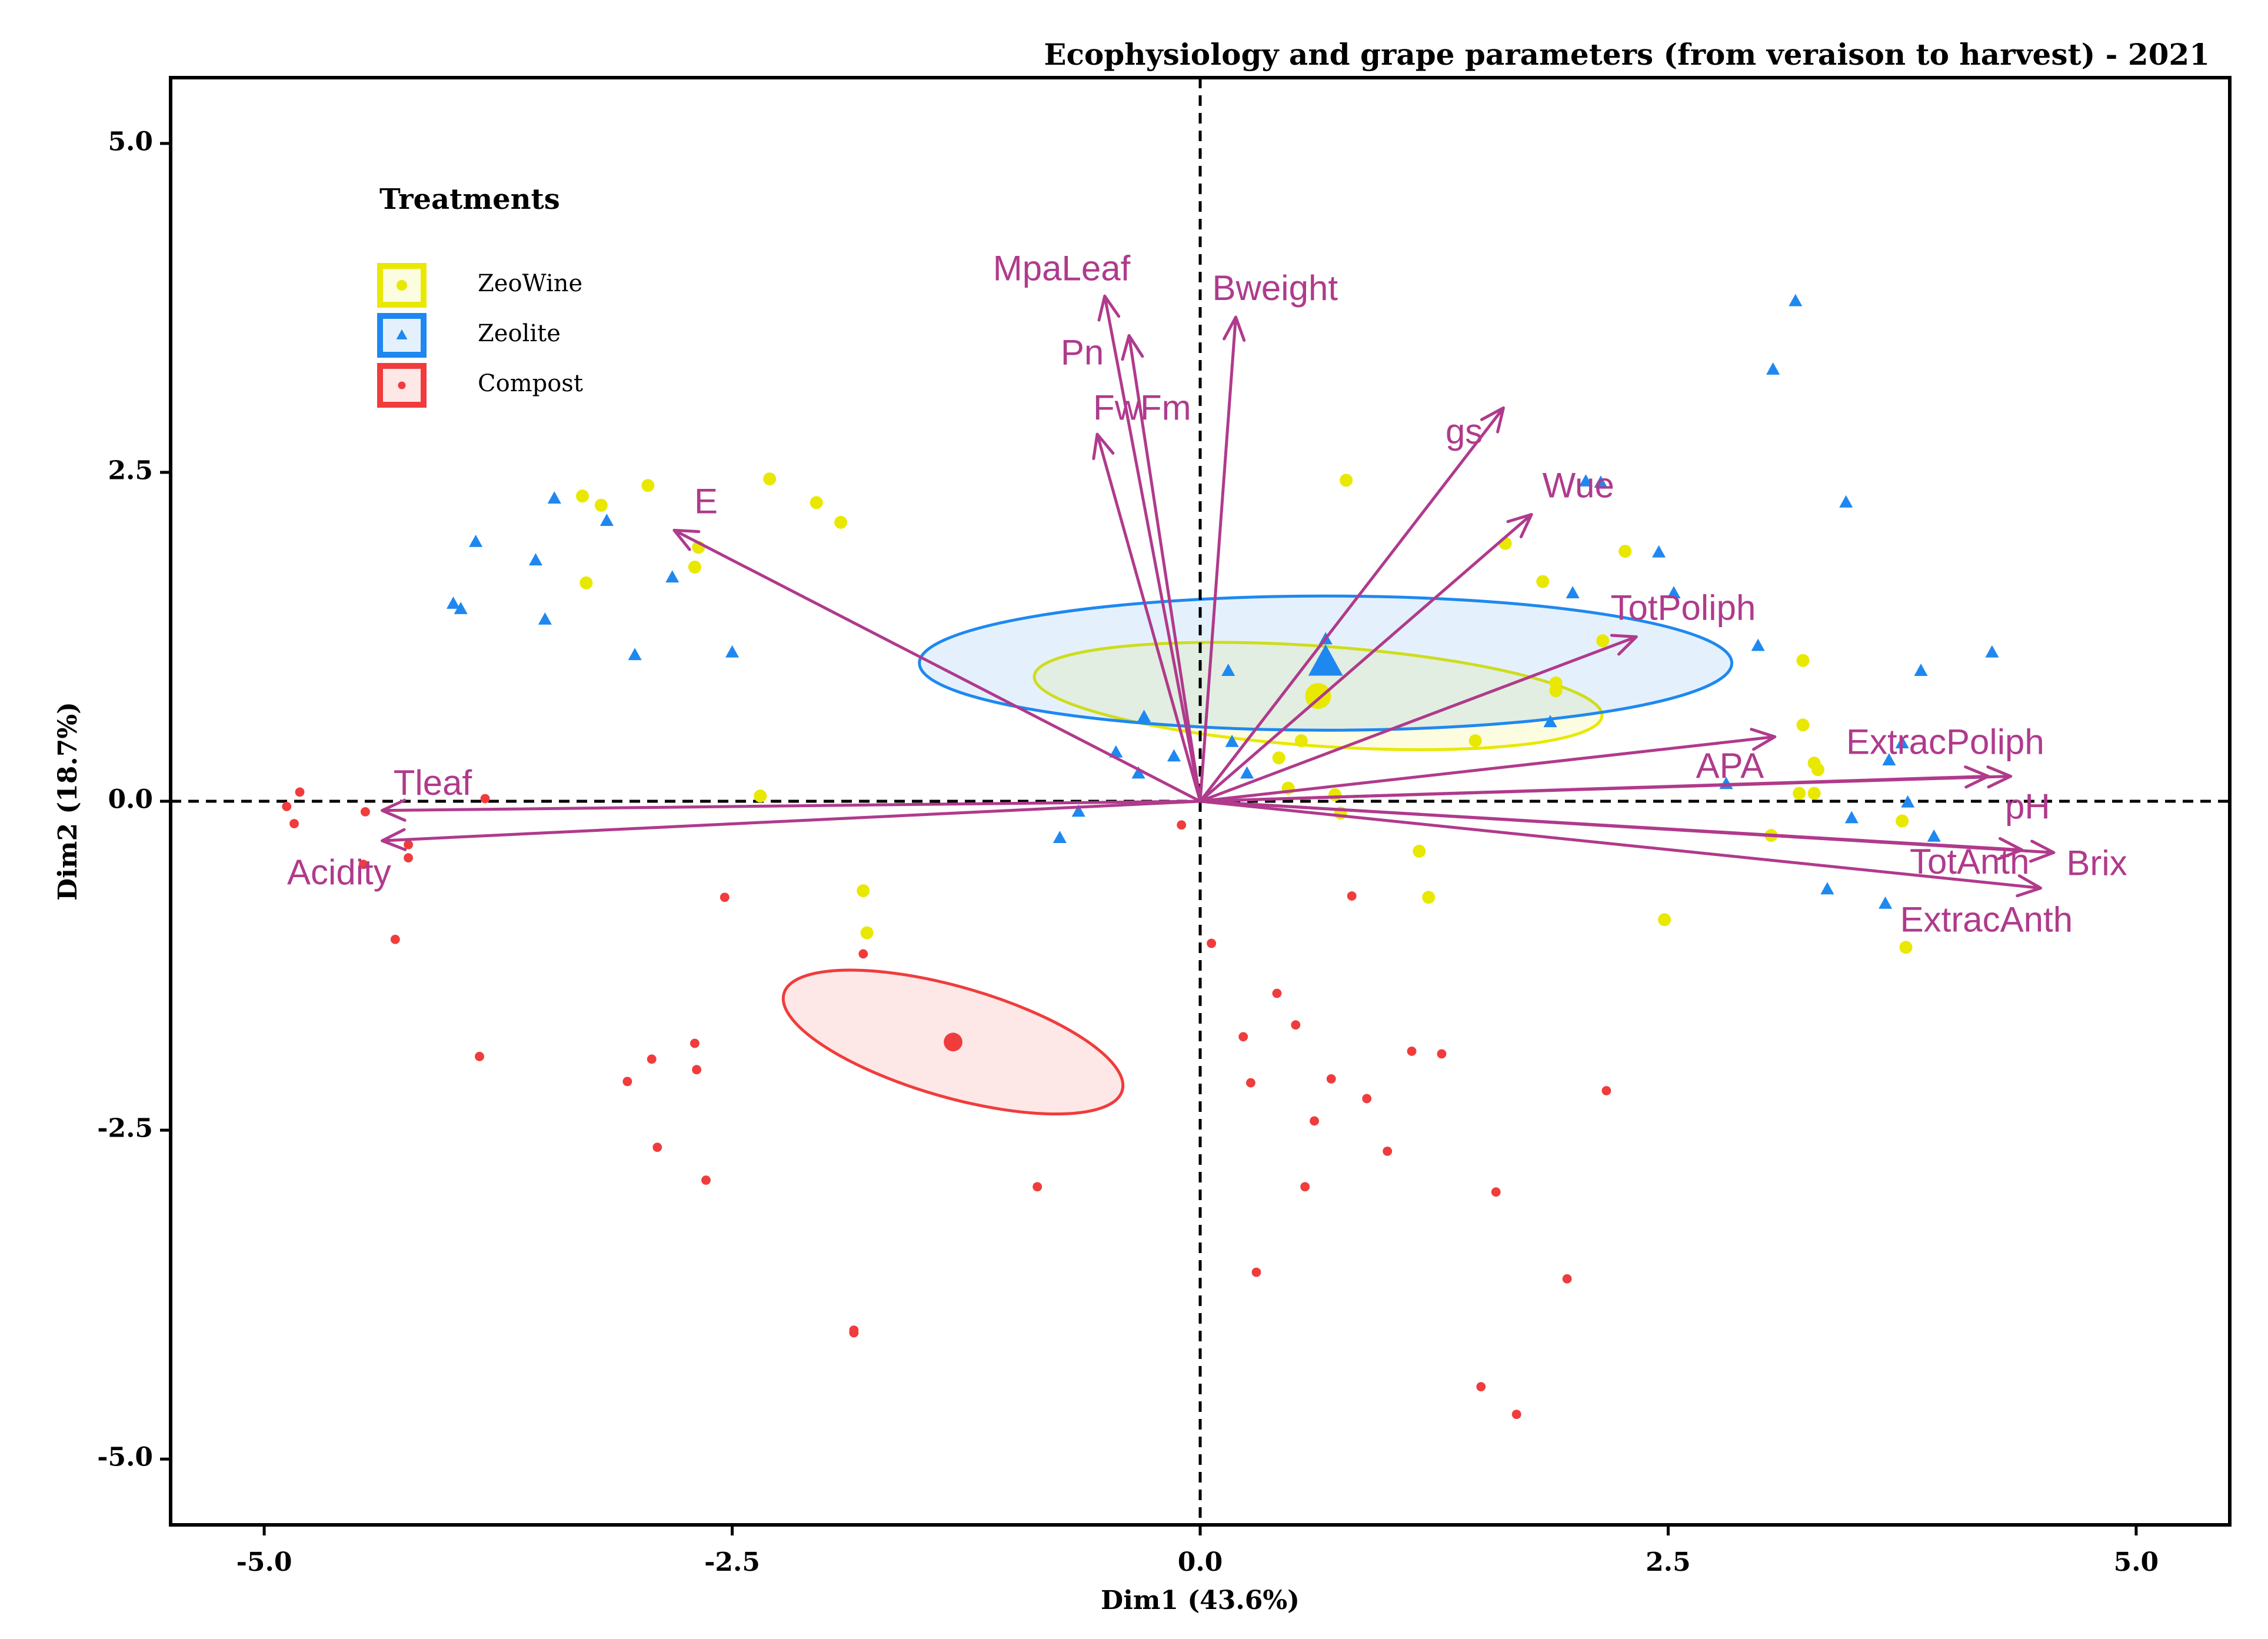 Image resolution: width=2268 pixels, height=1639 pixels. Describe the element at coordinates (2136, 1562) in the screenshot. I see `x-tick-label: 5.0` at that location.